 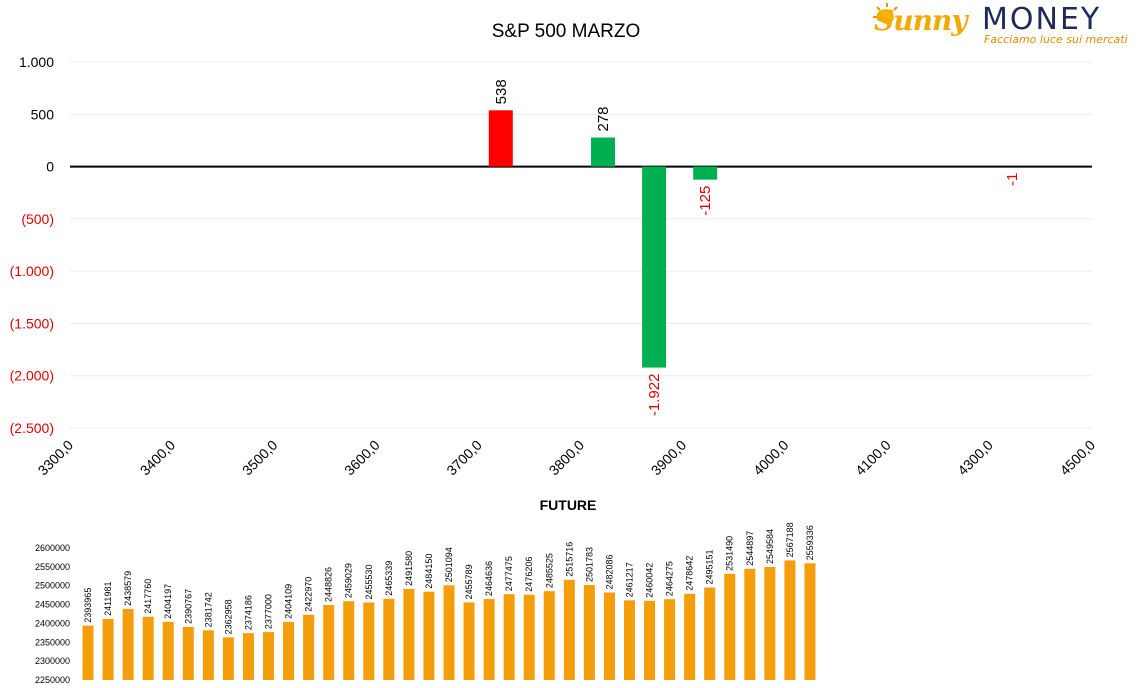 What do you see at coordinates (429, 571) in the screenshot?
I see `data-label: 2484150` at bounding box center [429, 571].